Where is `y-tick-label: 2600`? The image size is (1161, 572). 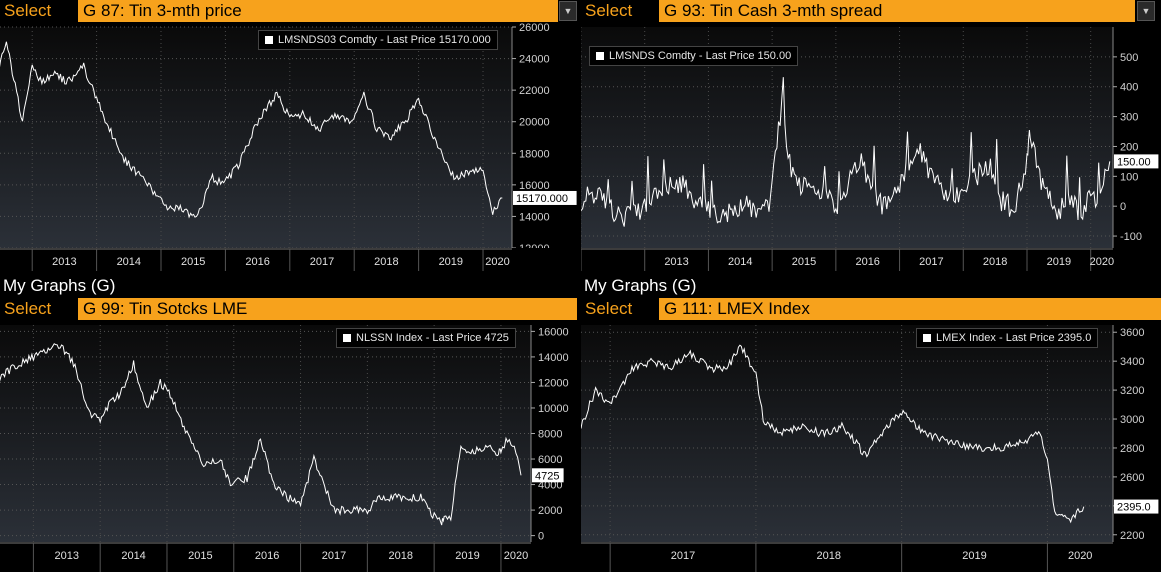 y-tick-label: 2600 is located at coordinates (1132, 478).